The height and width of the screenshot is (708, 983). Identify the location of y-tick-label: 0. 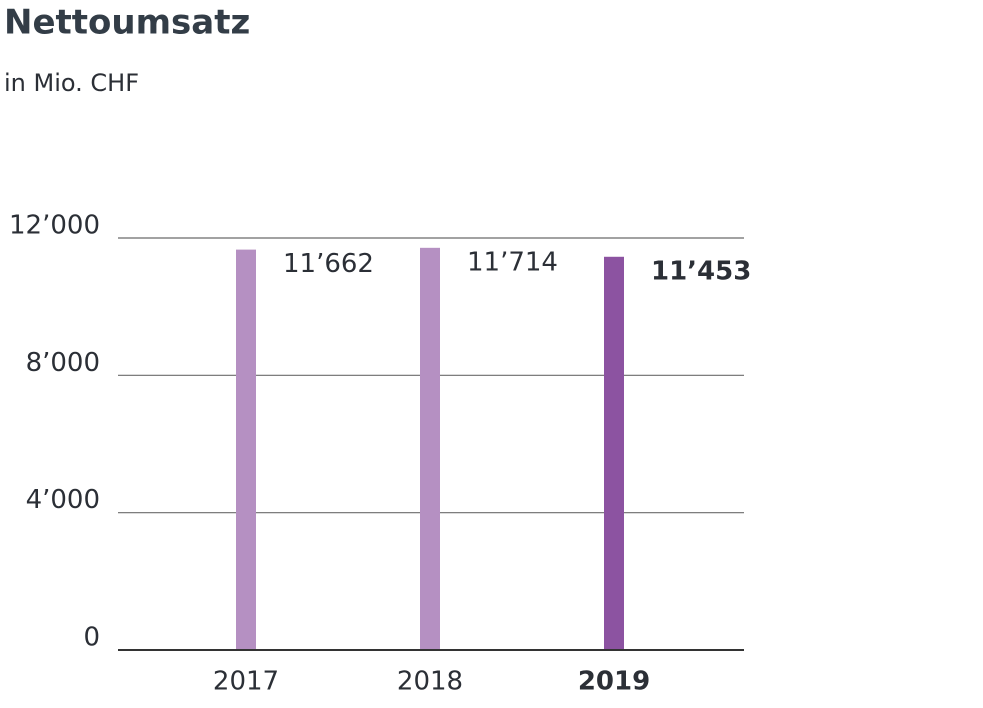
(91, 638).